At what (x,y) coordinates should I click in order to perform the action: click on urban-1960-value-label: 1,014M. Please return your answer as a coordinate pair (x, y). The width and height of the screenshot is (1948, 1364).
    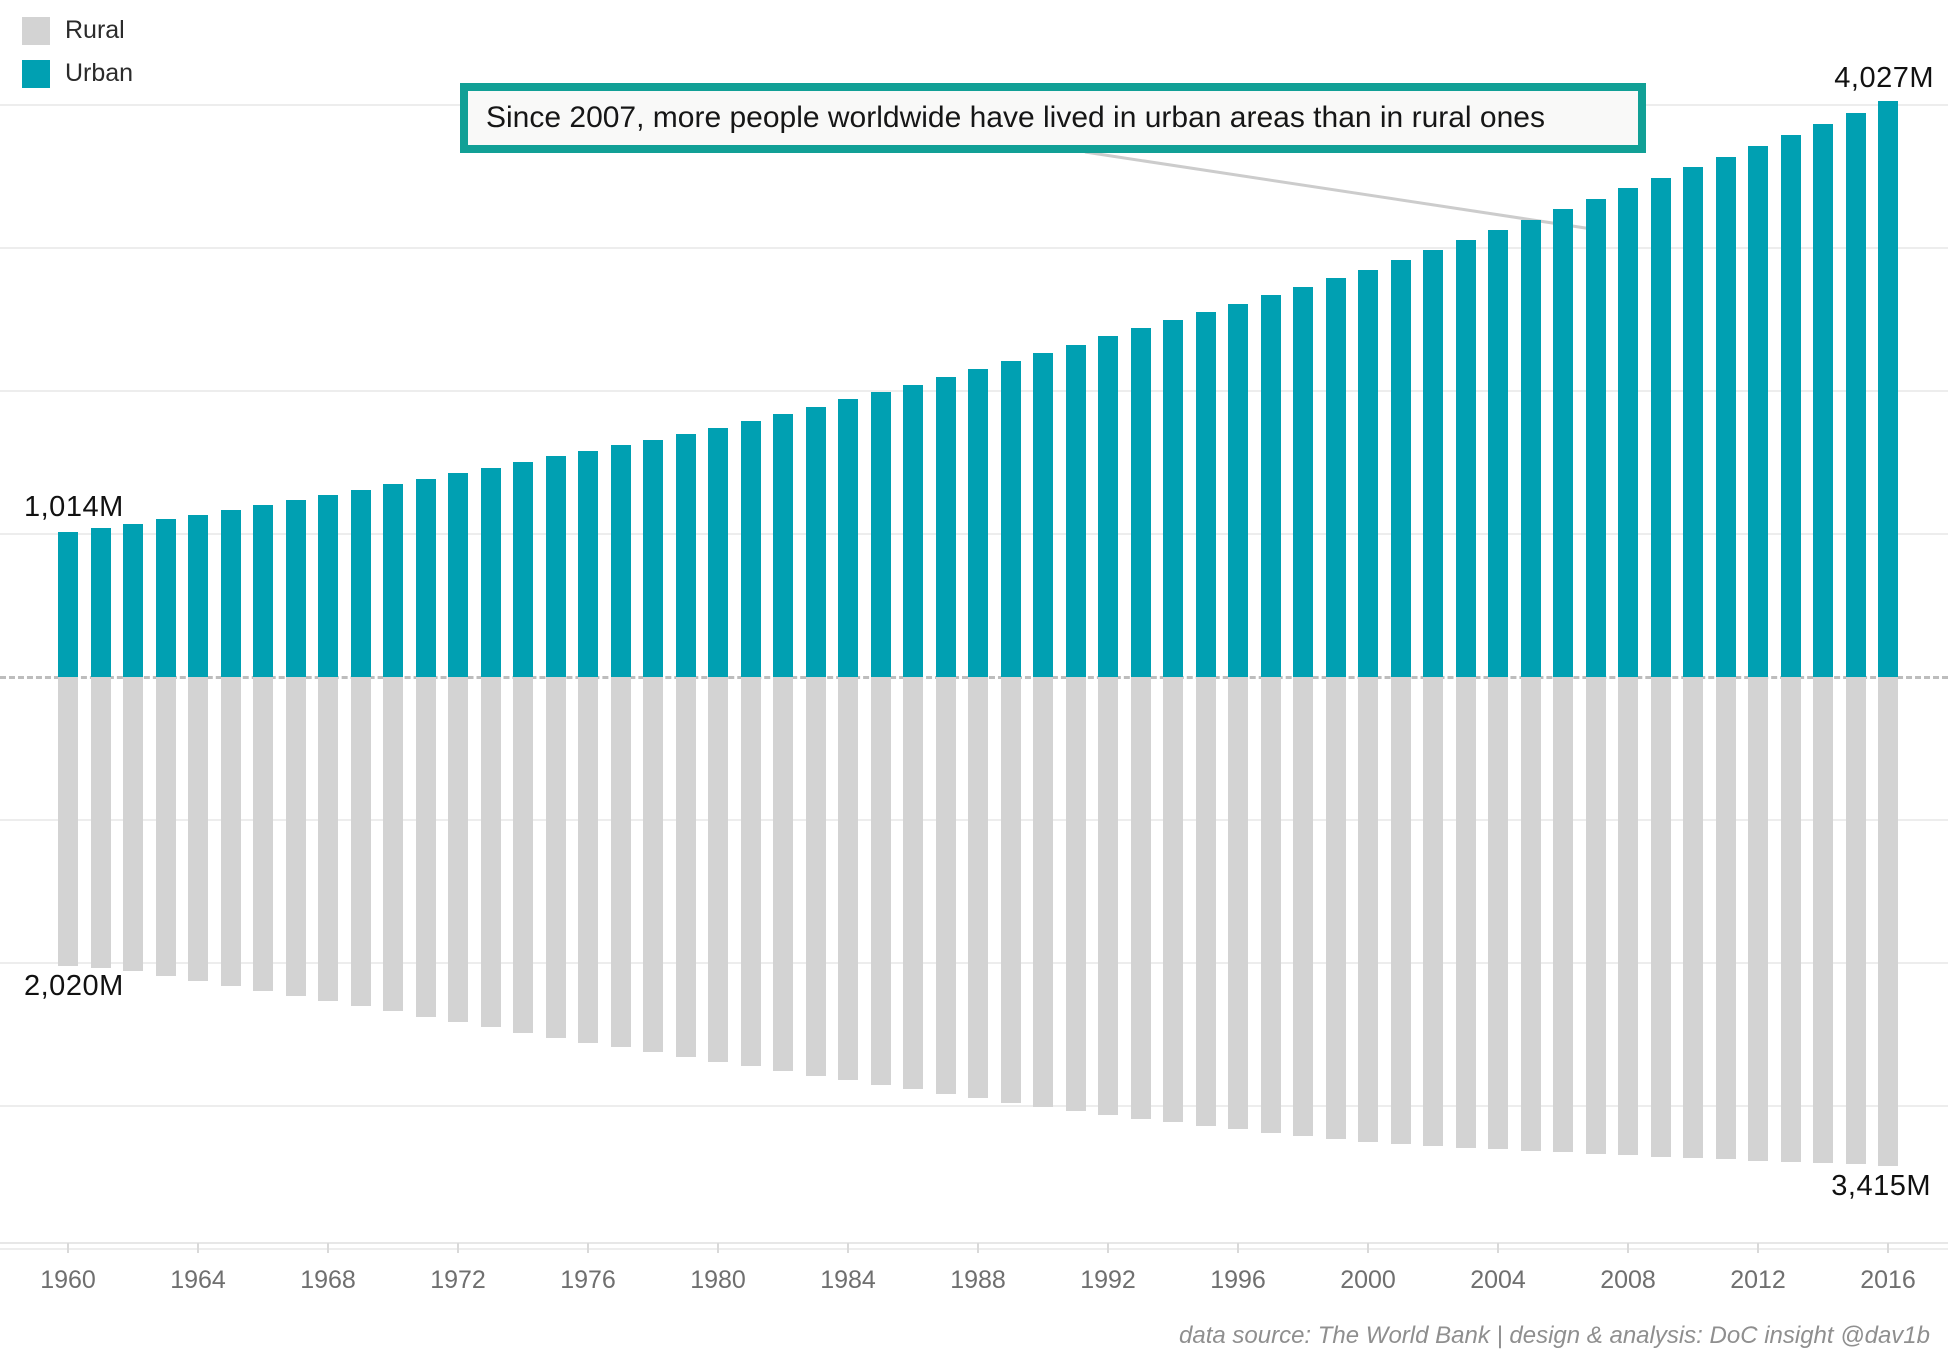
    Looking at the image, I should click on (74, 507).